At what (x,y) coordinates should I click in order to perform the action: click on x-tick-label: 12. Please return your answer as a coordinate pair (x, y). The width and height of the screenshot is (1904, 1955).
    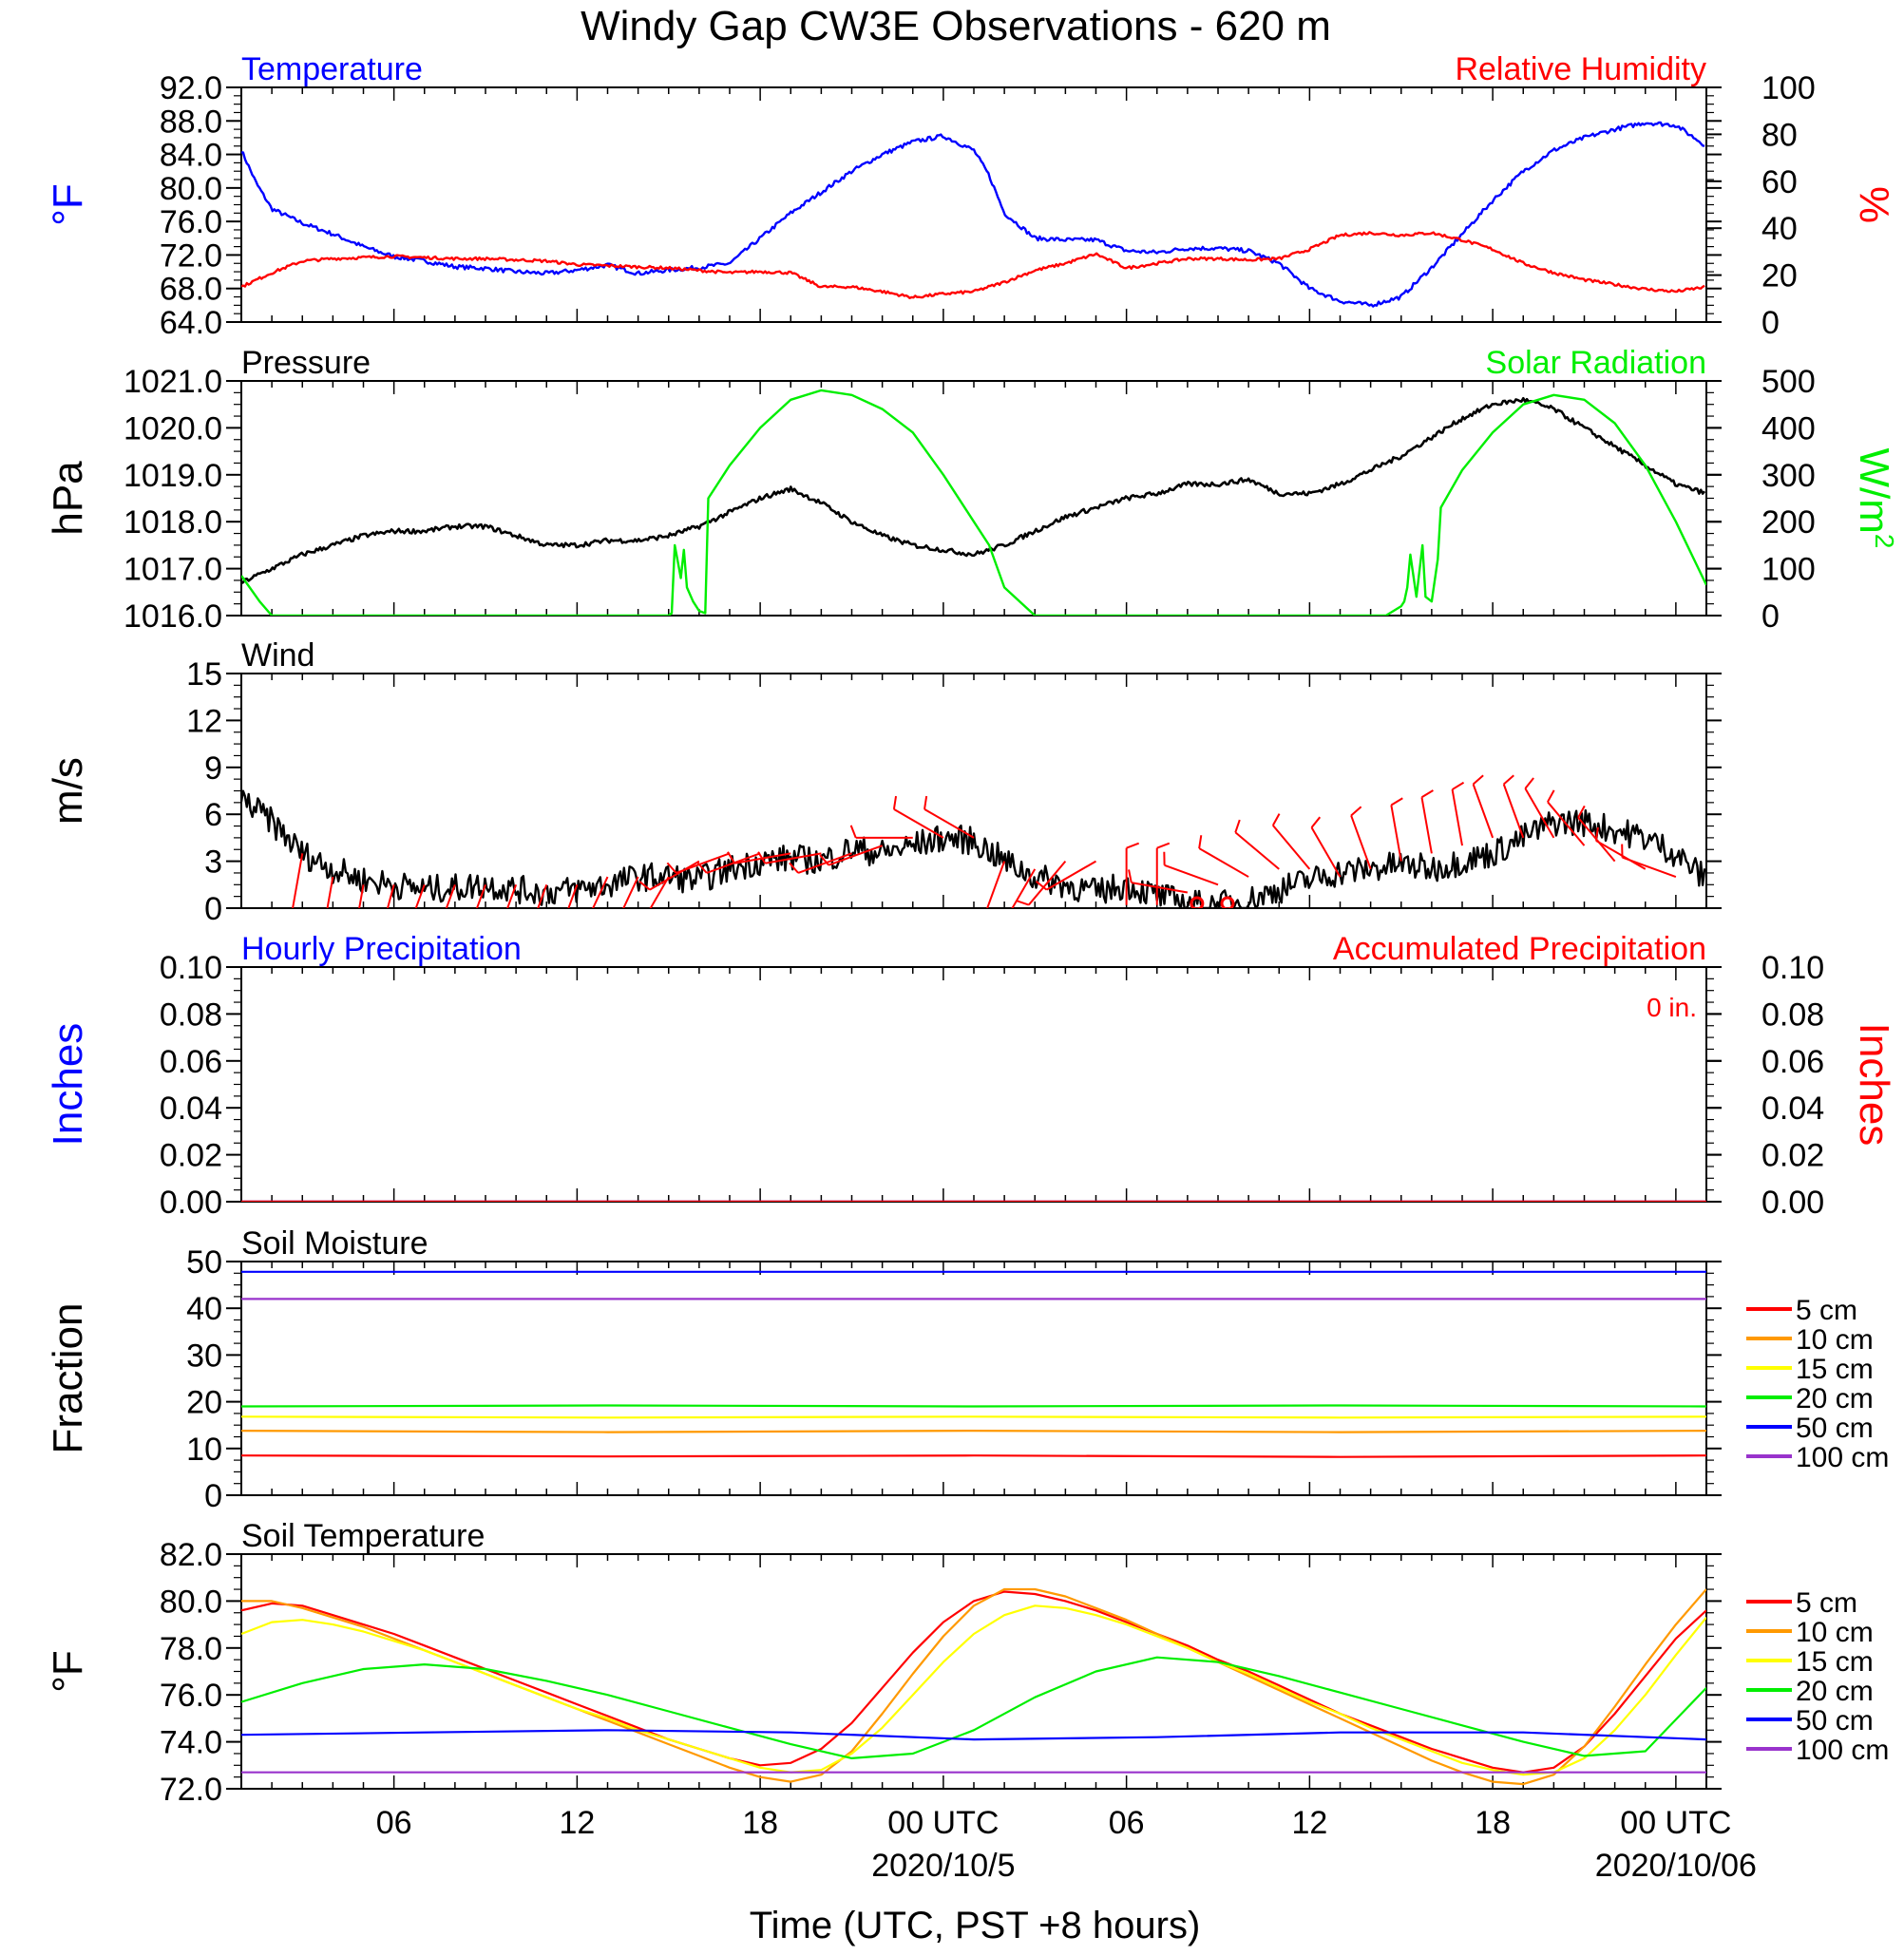
    Looking at the image, I should click on (1309, 1823).